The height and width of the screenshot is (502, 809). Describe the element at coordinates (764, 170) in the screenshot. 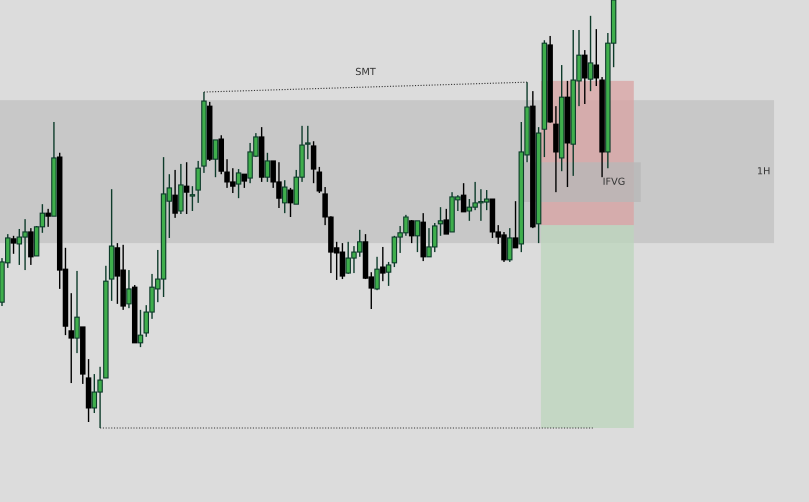

I see `band-label: 1H` at that location.